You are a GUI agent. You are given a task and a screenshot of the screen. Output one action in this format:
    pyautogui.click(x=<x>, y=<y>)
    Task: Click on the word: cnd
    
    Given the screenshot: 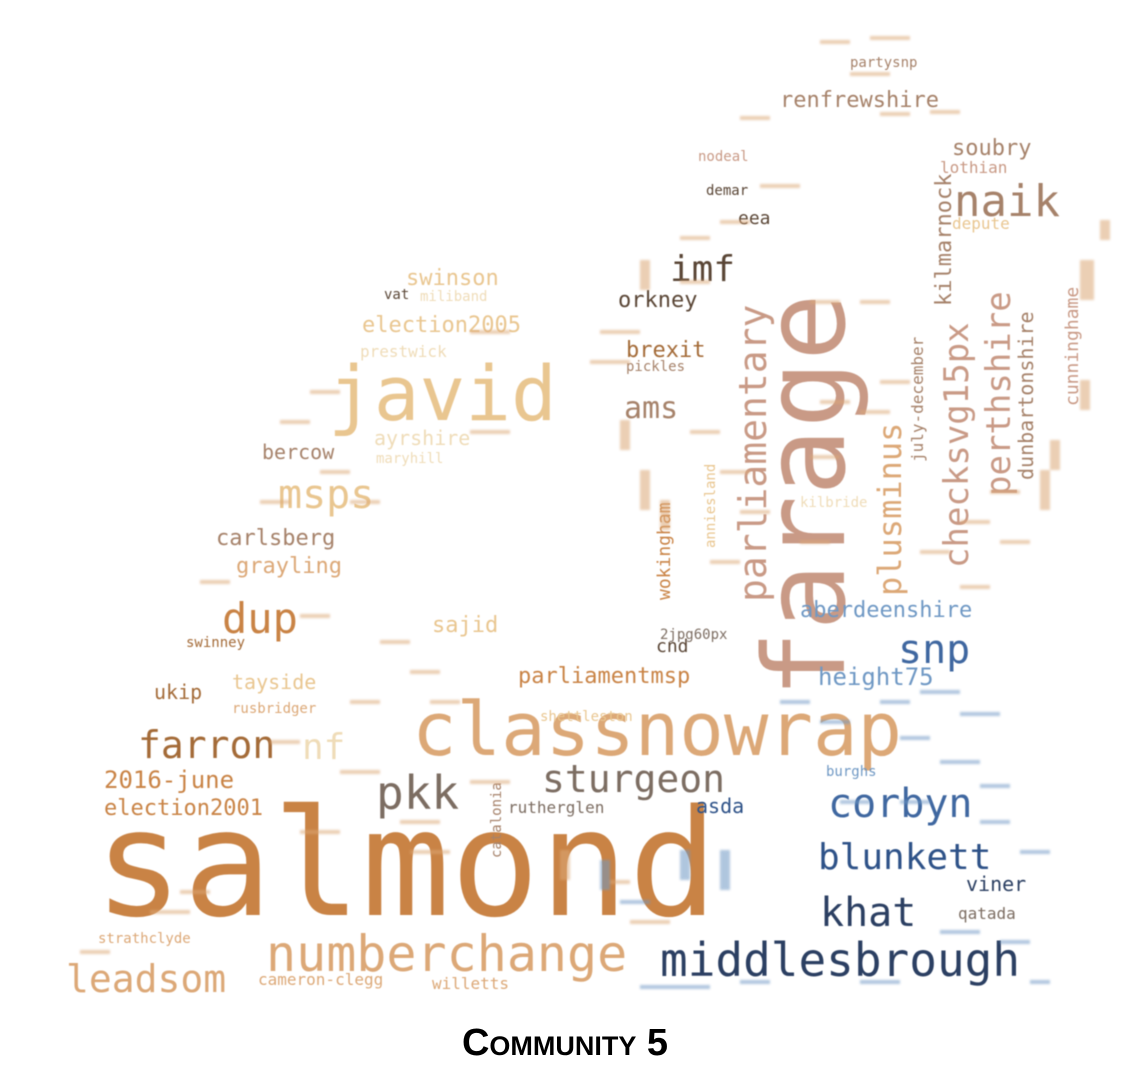 What is the action you would take?
    pyautogui.click(x=672, y=646)
    